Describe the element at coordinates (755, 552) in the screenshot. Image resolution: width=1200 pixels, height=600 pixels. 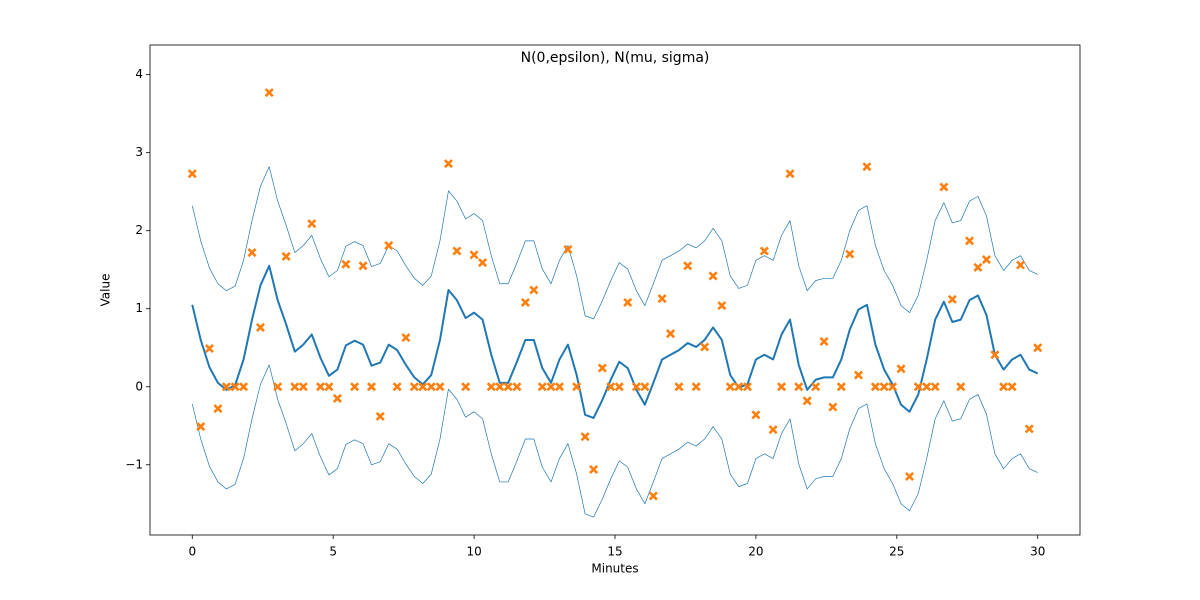
I see `x-tick-label: 20` at that location.